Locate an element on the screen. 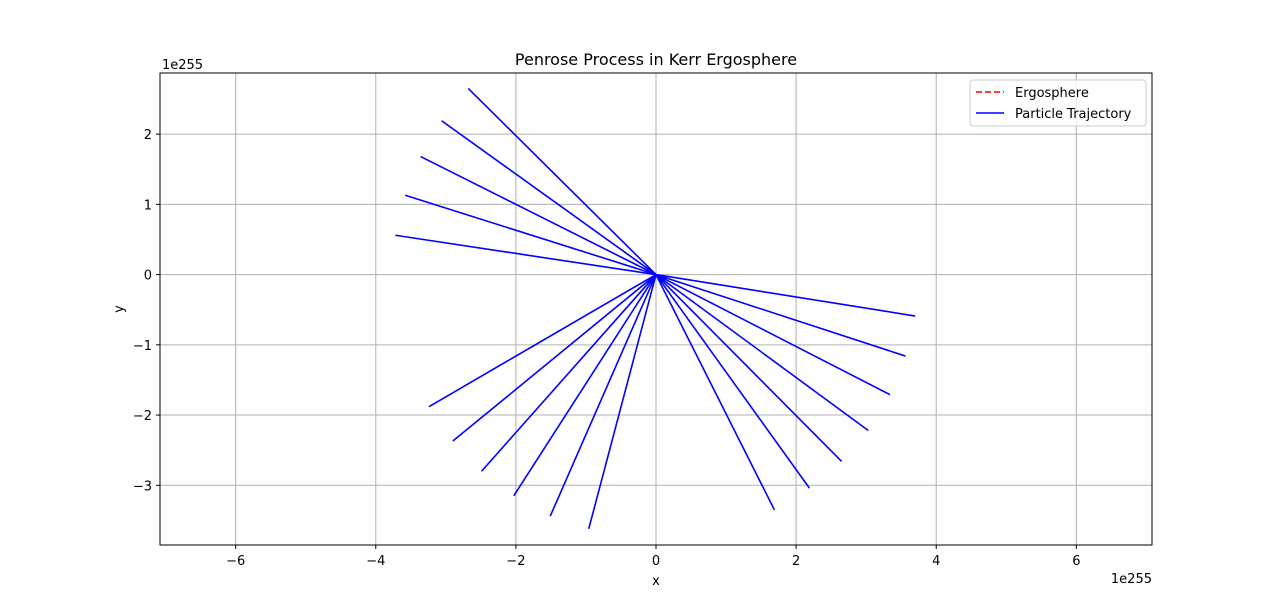  legend: Ergosphere Particle Trajectory is located at coordinates (1058, 103).